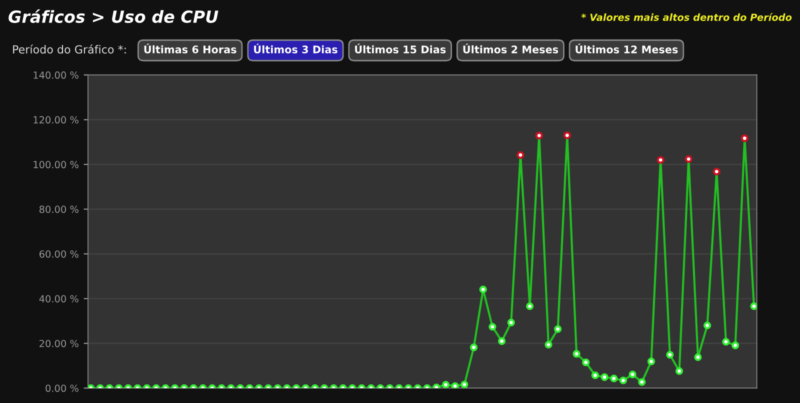 The image size is (800, 403). I want to click on y-tick-label: 140.00 %, so click(56, 75).